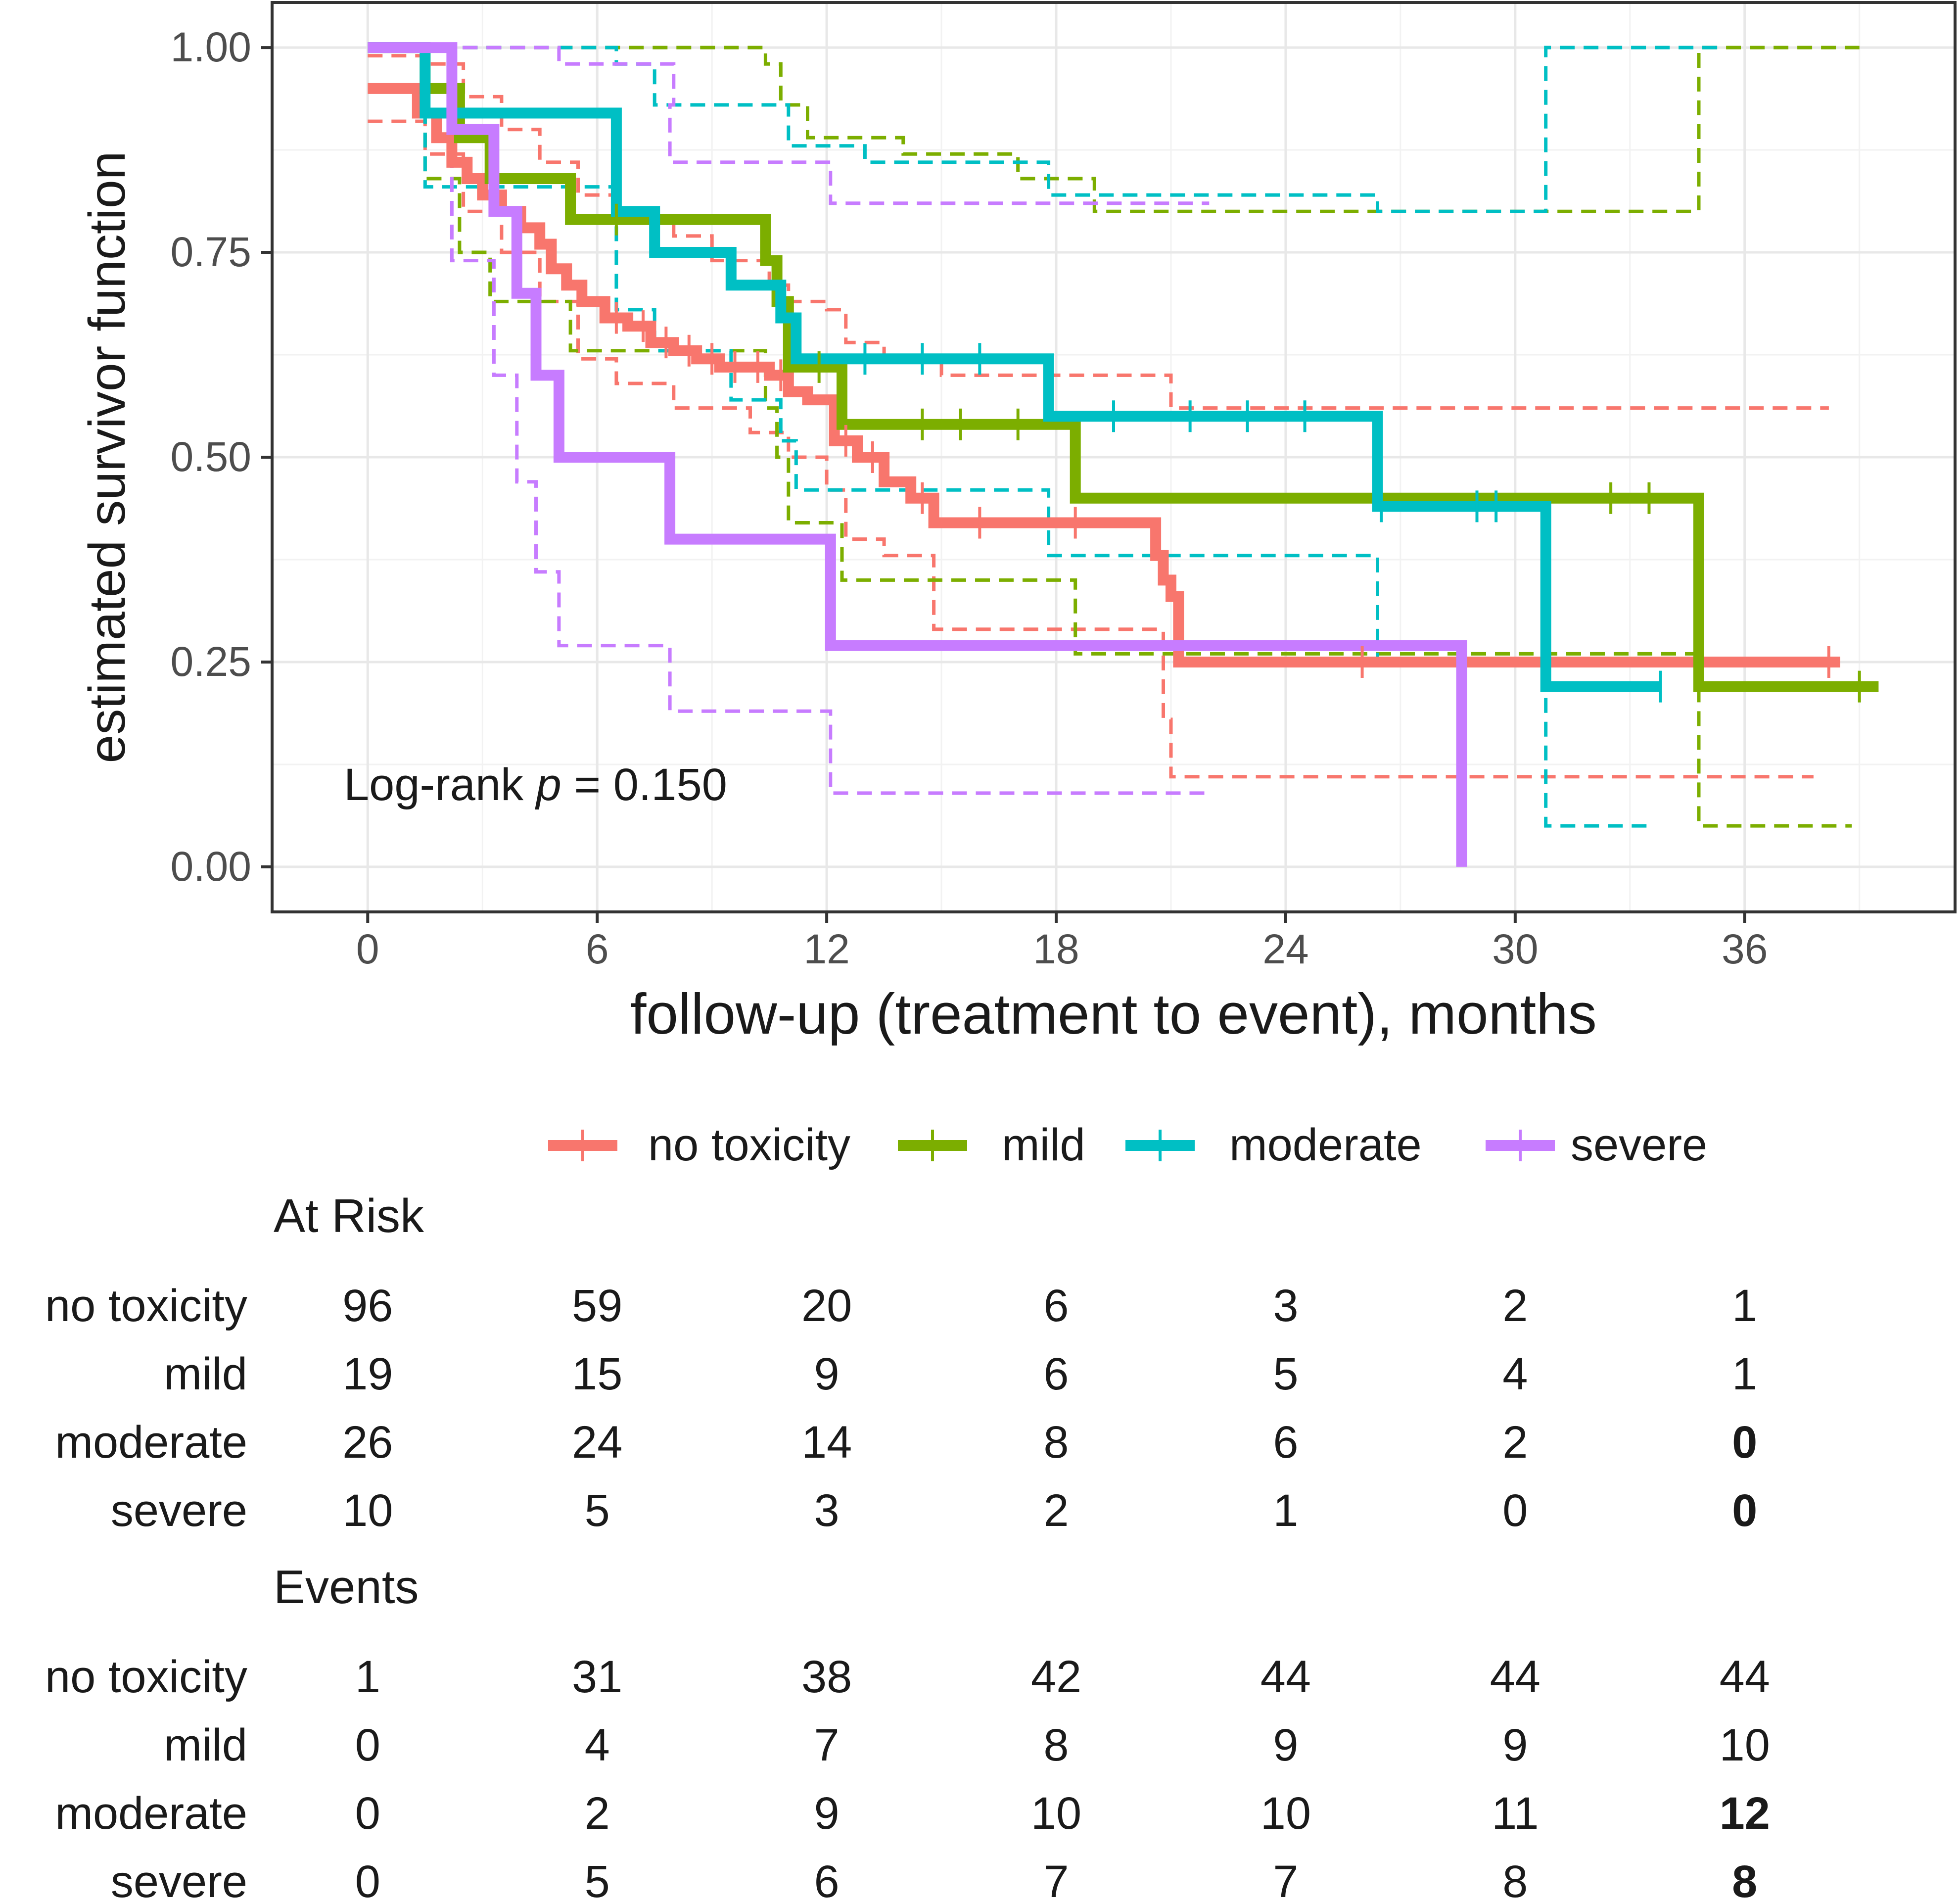 This screenshot has height=1903, width=1960. I want to click on legend-label-no-toxicity: no toxicity, so click(749, 1145).